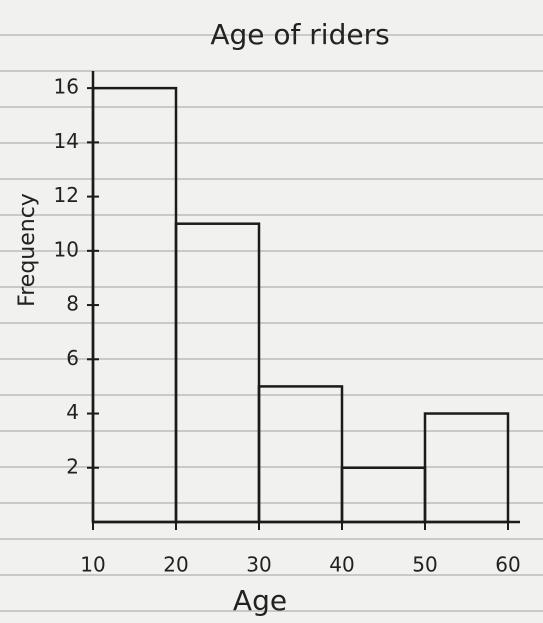 This screenshot has width=543, height=623. What do you see at coordinates (258, 565) in the screenshot?
I see `x-tick-label: 30` at bounding box center [258, 565].